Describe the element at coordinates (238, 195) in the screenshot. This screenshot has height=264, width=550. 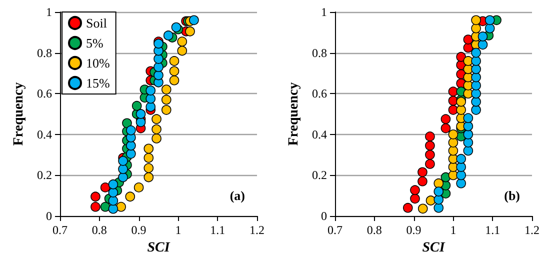
I see `annotation: (a)` at that location.